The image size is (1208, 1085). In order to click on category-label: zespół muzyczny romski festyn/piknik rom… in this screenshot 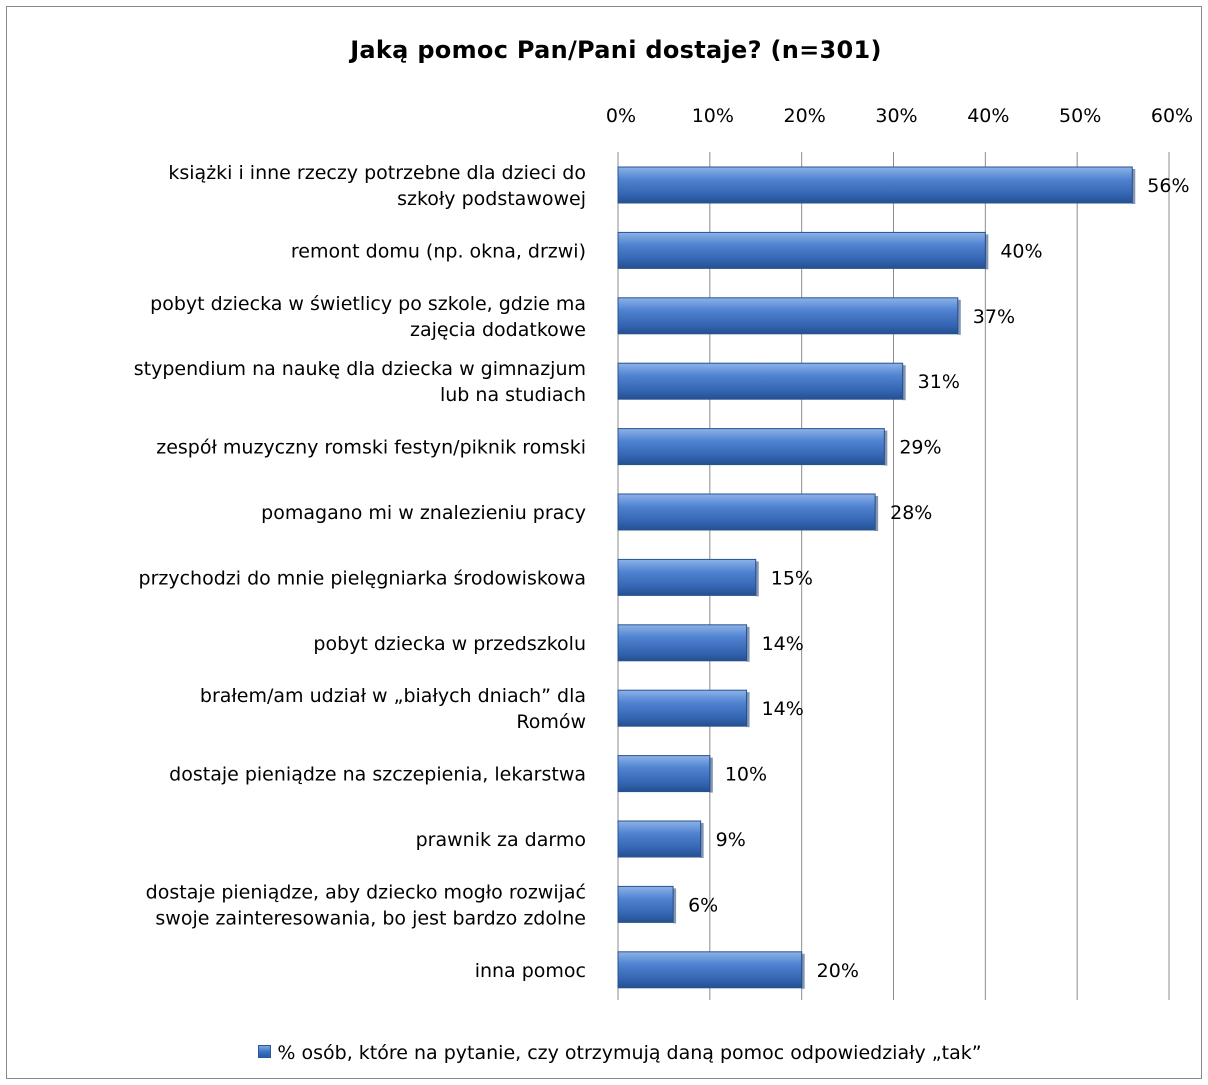, I will do `click(371, 448)`.